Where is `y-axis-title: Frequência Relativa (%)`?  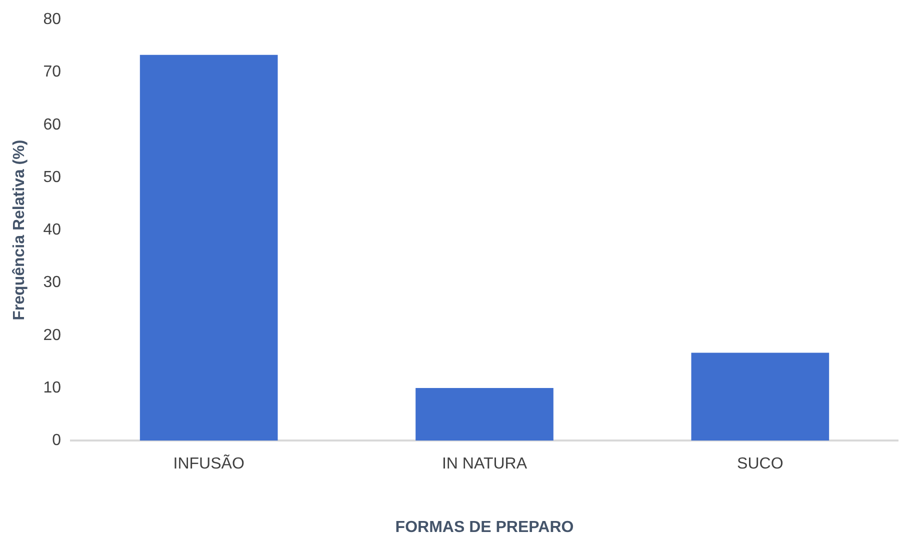
y-axis-title: Frequência Relativa (%) is located at coordinates (19, 230).